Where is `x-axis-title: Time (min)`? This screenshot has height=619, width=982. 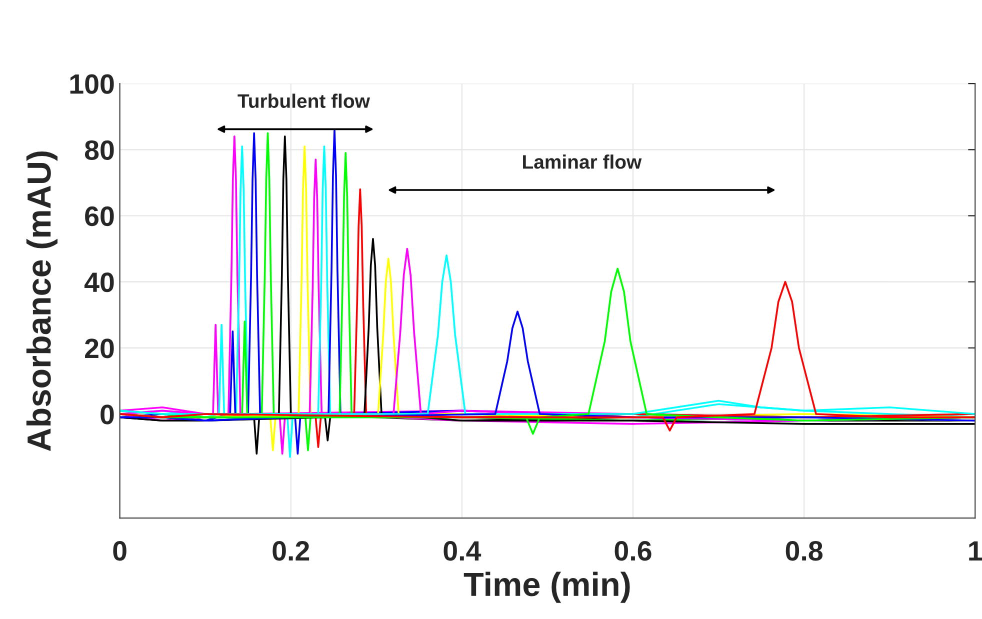 x-axis-title: Time (min) is located at coordinates (547, 587).